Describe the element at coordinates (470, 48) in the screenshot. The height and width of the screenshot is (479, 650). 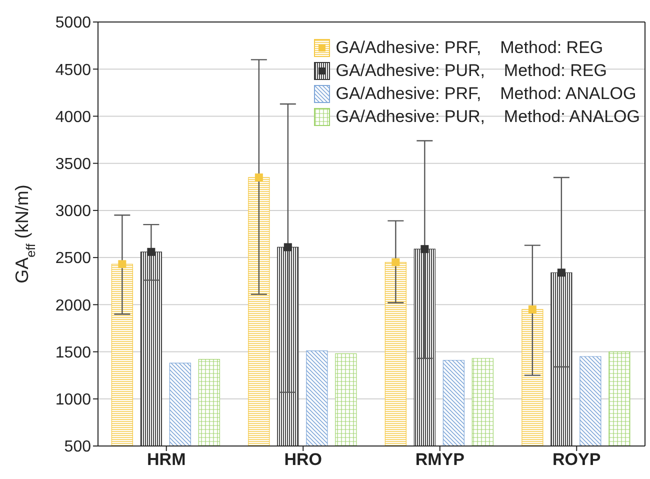
I see `legend-label: GA/Adhesive: PRF, Method: REG` at that location.